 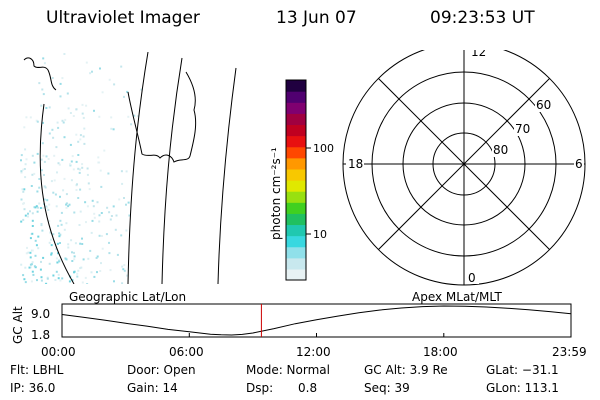 I want to click on date-label: 13 Jun 07, so click(x=316, y=18).